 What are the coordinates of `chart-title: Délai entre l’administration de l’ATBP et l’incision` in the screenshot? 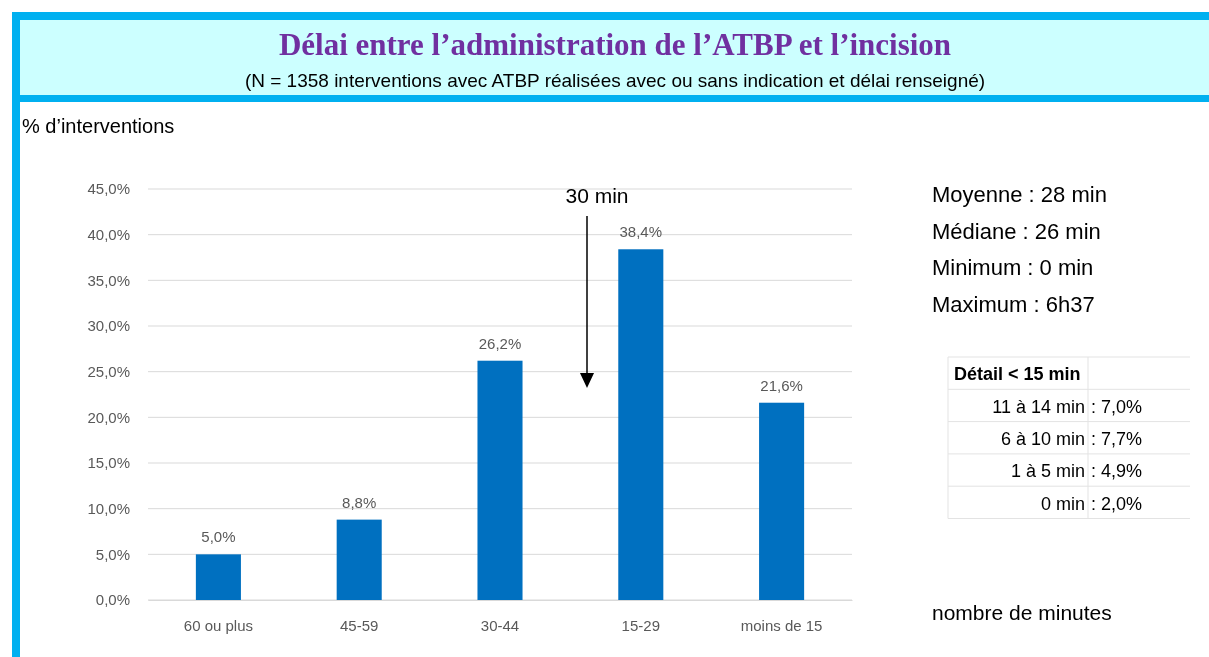 It's located at (615, 44).